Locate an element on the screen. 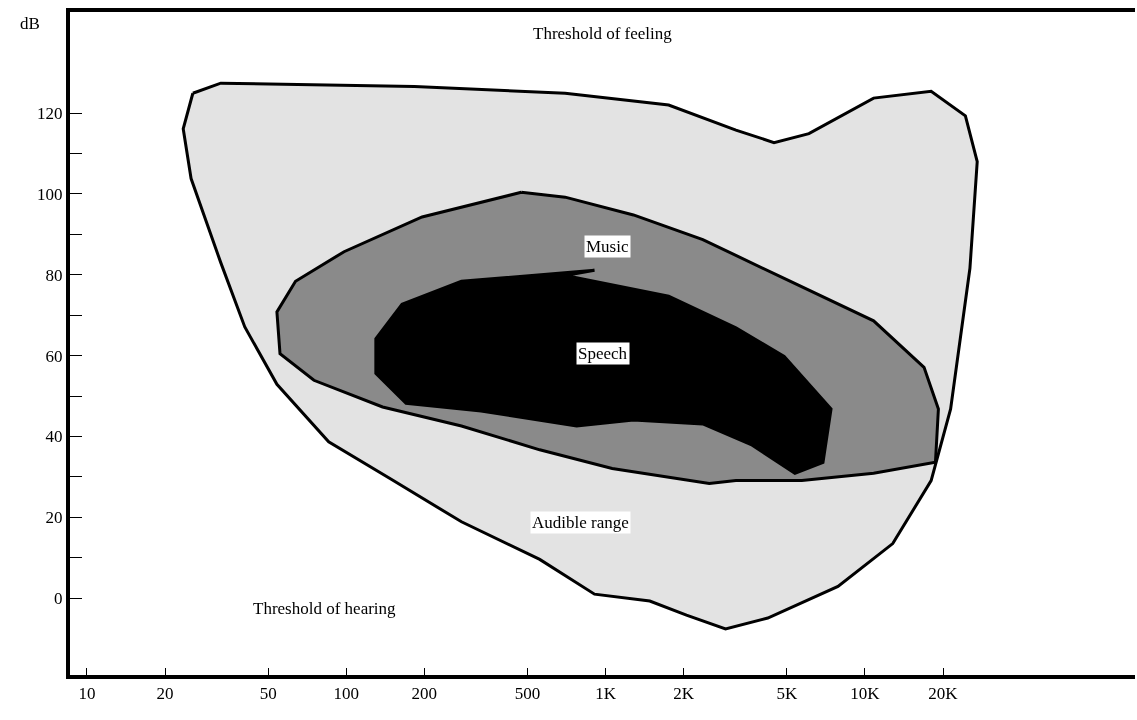 The width and height of the screenshot is (1137, 720). x-tick-label: 500 is located at coordinates (527, 694).